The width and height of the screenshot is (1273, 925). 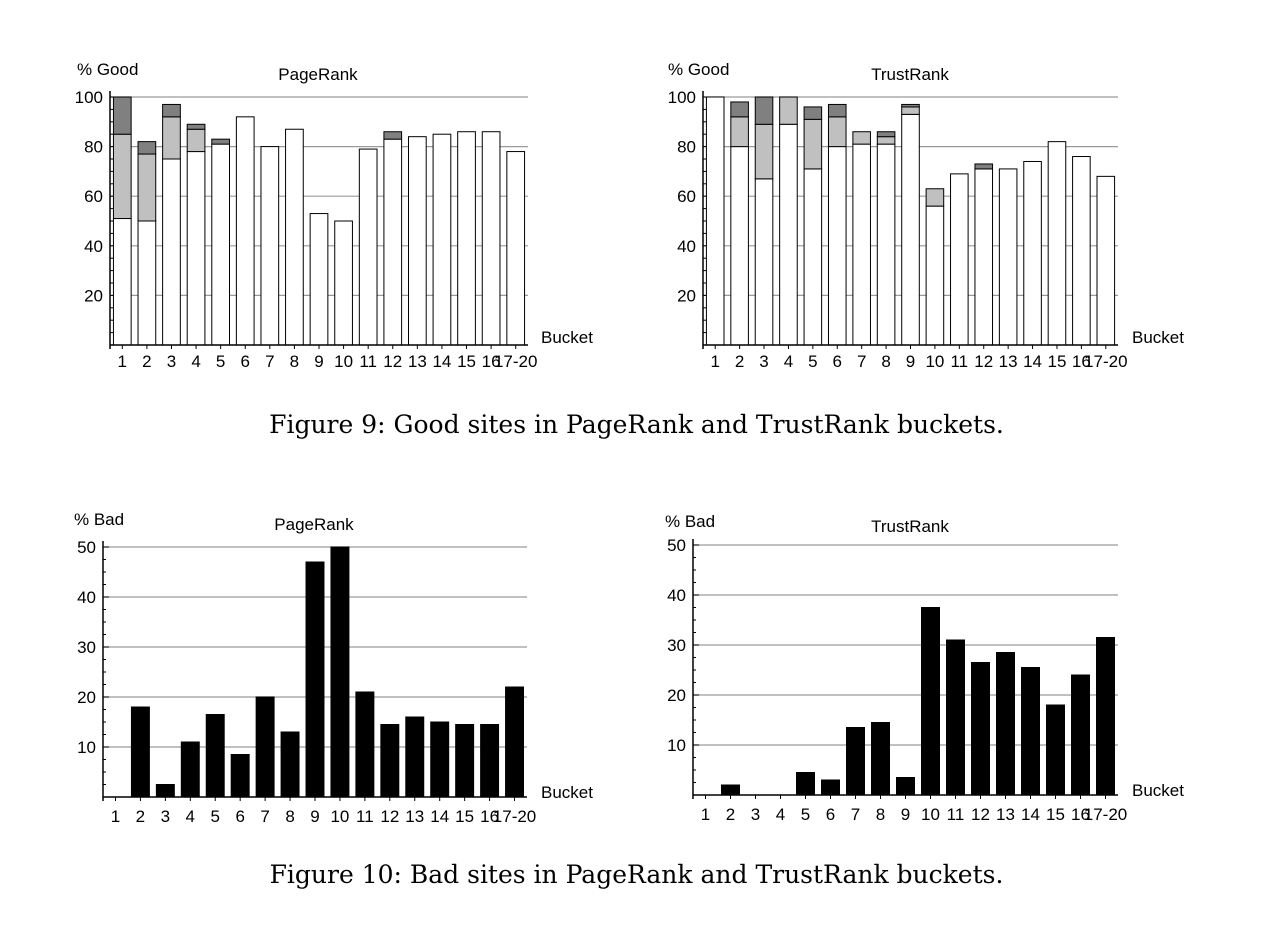 What do you see at coordinates (1080, 814) in the screenshot?
I see `x-tick-label: 16` at bounding box center [1080, 814].